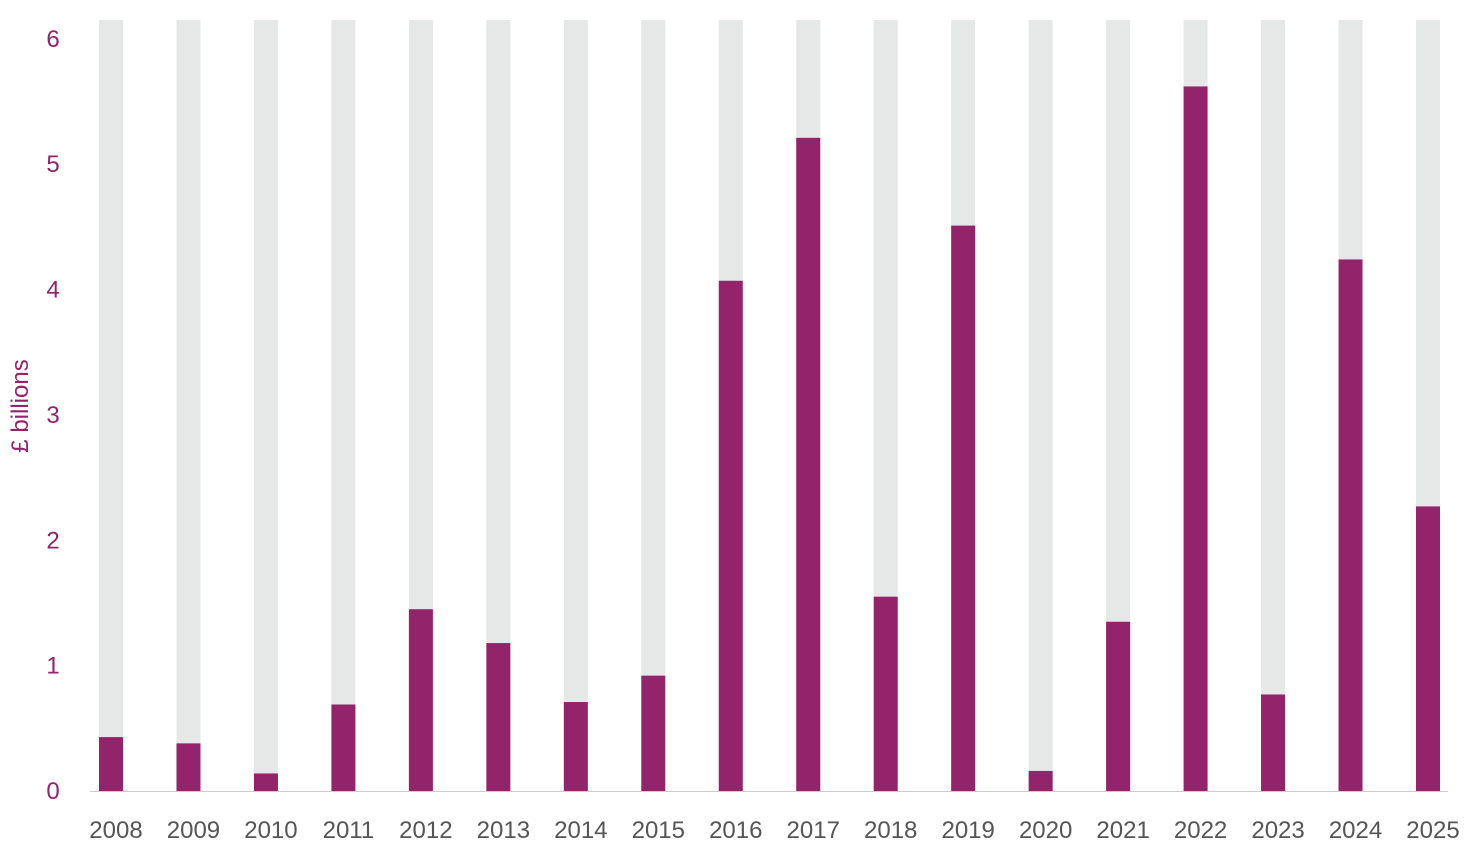  I want to click on background-bar-2014, so click(575, 405).